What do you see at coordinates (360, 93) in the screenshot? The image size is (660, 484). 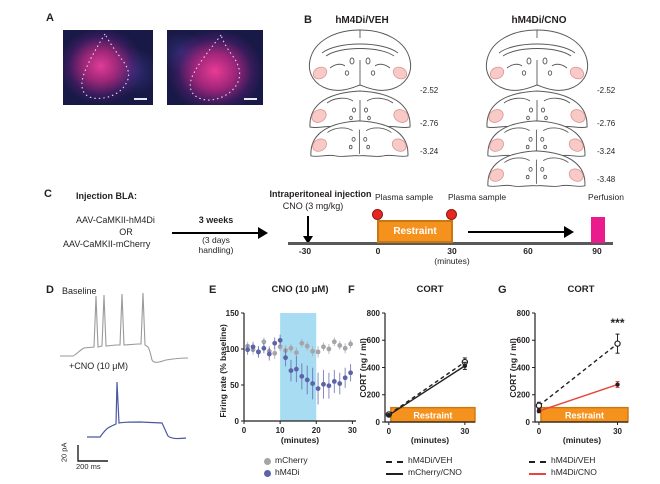 I see `atlas-column-veh` at bounding box center [360, 93].